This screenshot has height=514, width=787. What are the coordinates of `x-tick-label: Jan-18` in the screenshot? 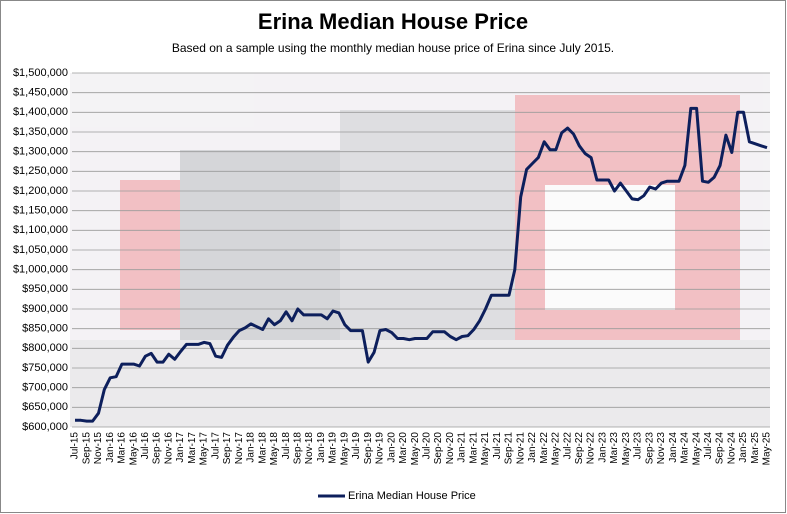 It's located at (251, 447).